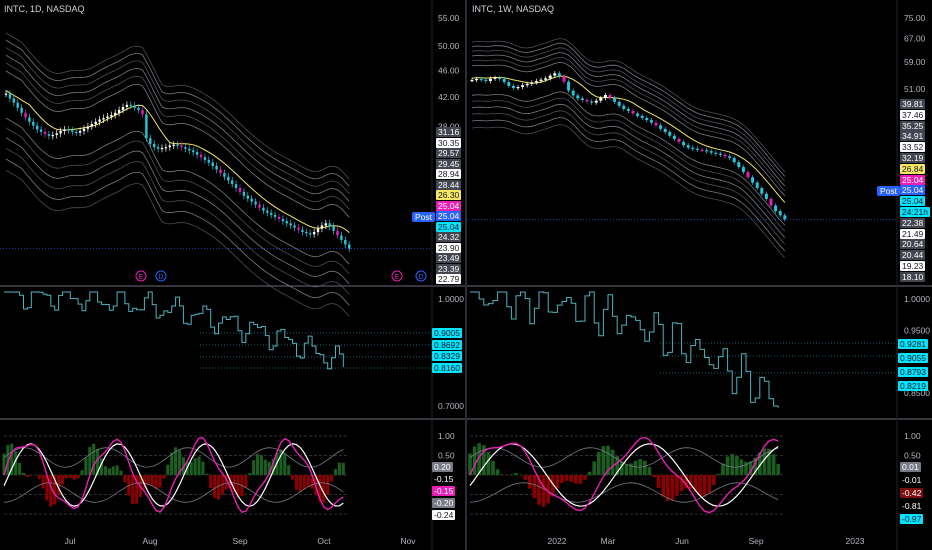  Describe the element at coordinates (449, 216) in the screenshot. I see `left-price-tag: 25.04` at that location.